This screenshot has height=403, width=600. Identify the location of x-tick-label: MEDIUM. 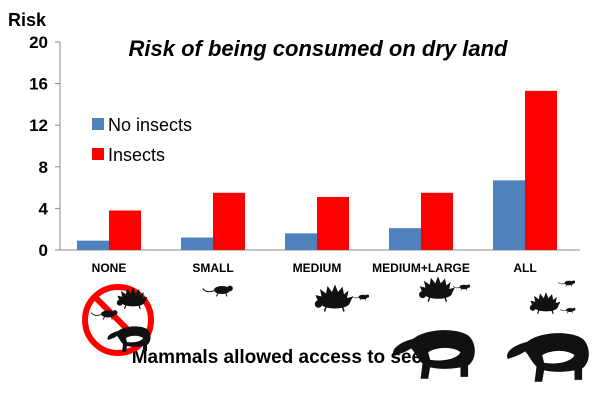
(317, 268).